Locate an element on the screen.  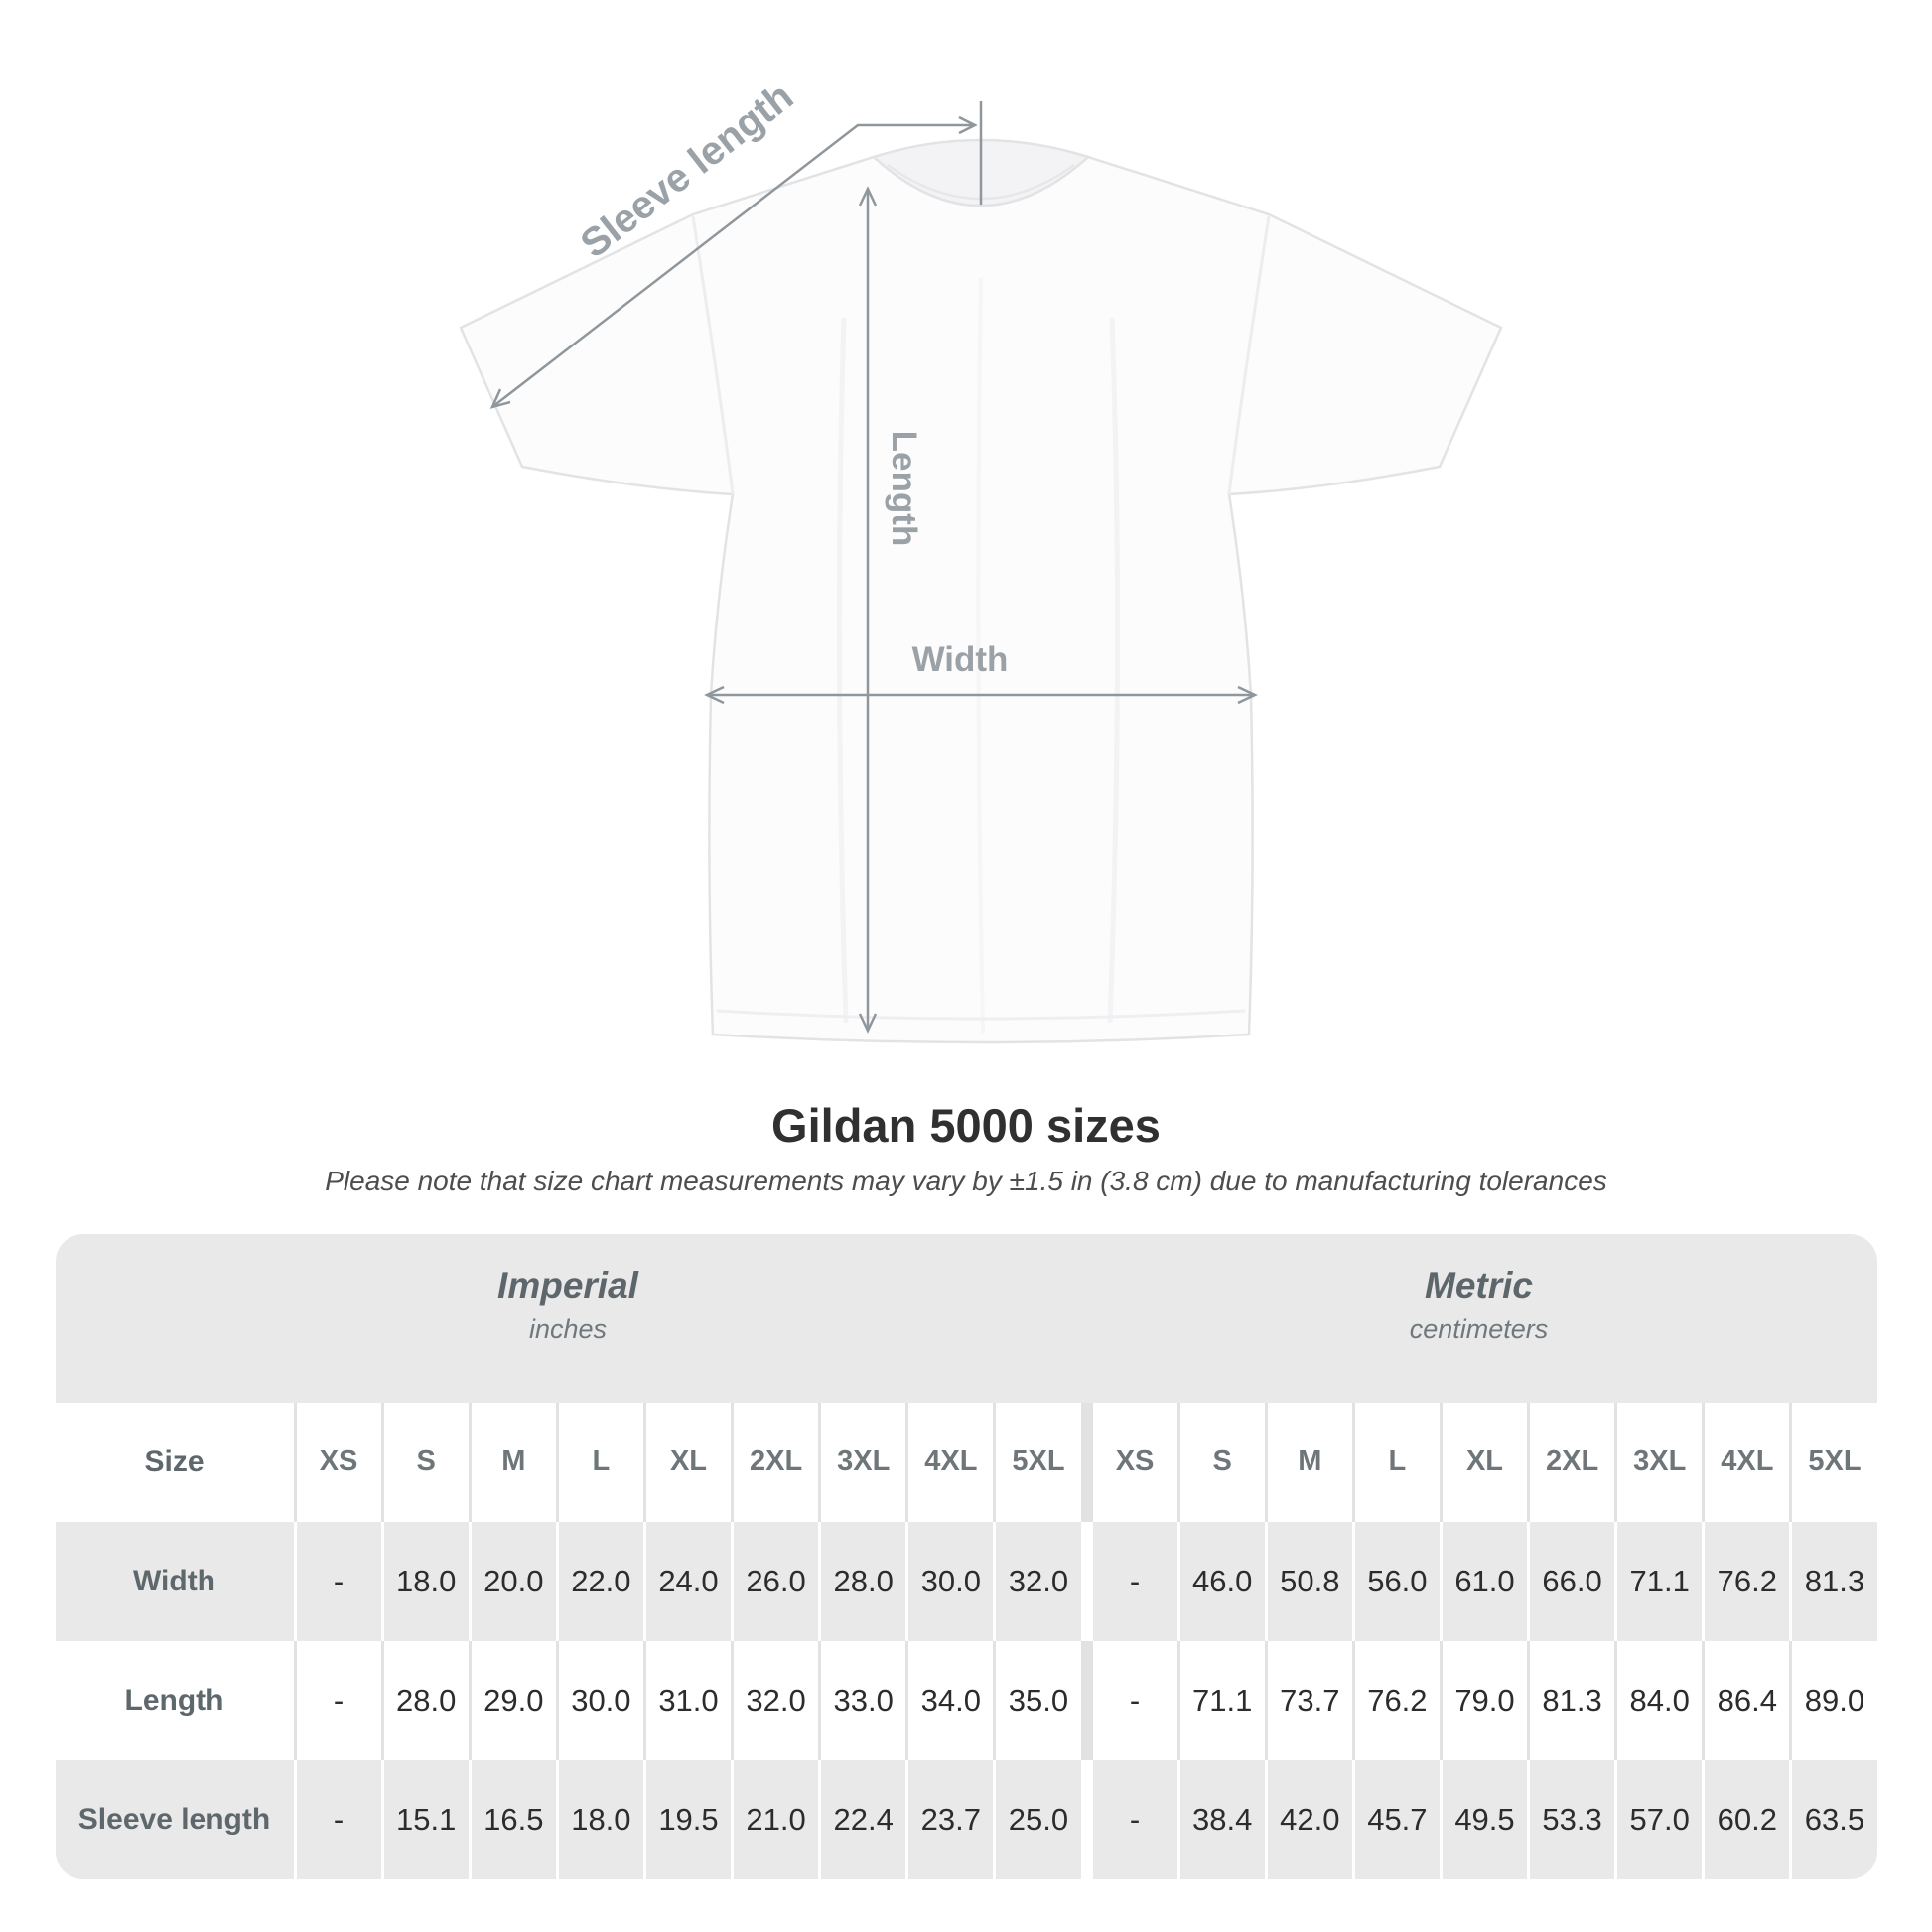
metric-value-cell: 89.0 is located at coordinates (1835, 1700).